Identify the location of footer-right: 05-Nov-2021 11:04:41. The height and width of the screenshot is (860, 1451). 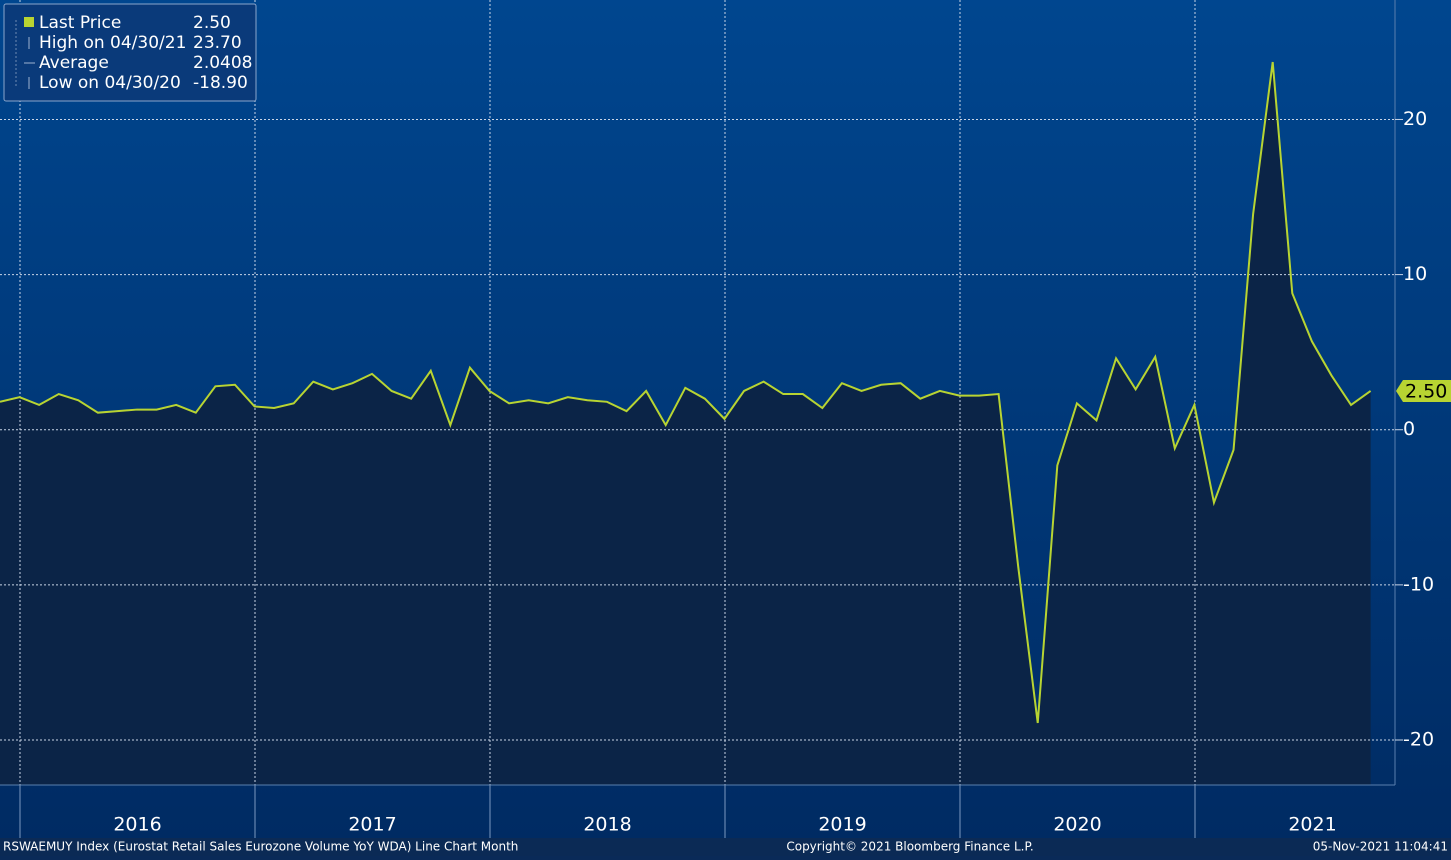
(1380, 847).